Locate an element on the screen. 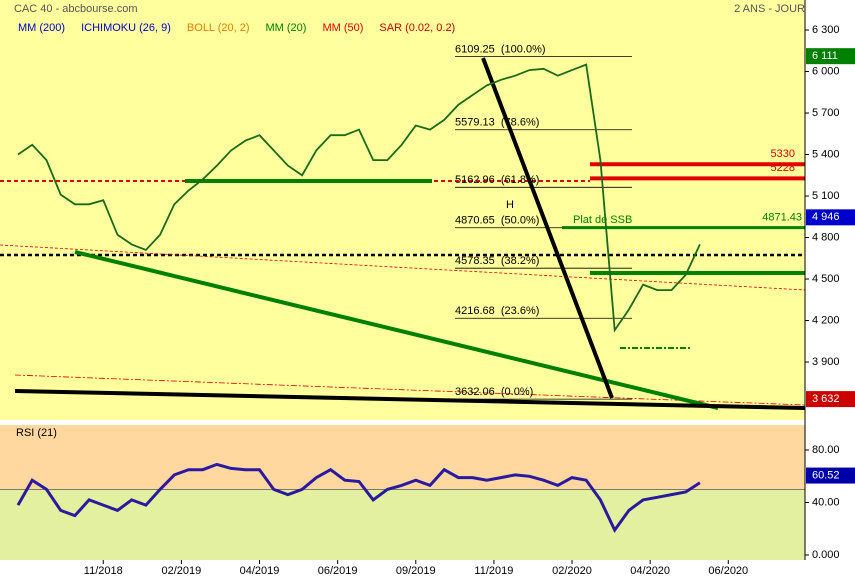  level-label: 5228 is located at coordinates (783, 168).